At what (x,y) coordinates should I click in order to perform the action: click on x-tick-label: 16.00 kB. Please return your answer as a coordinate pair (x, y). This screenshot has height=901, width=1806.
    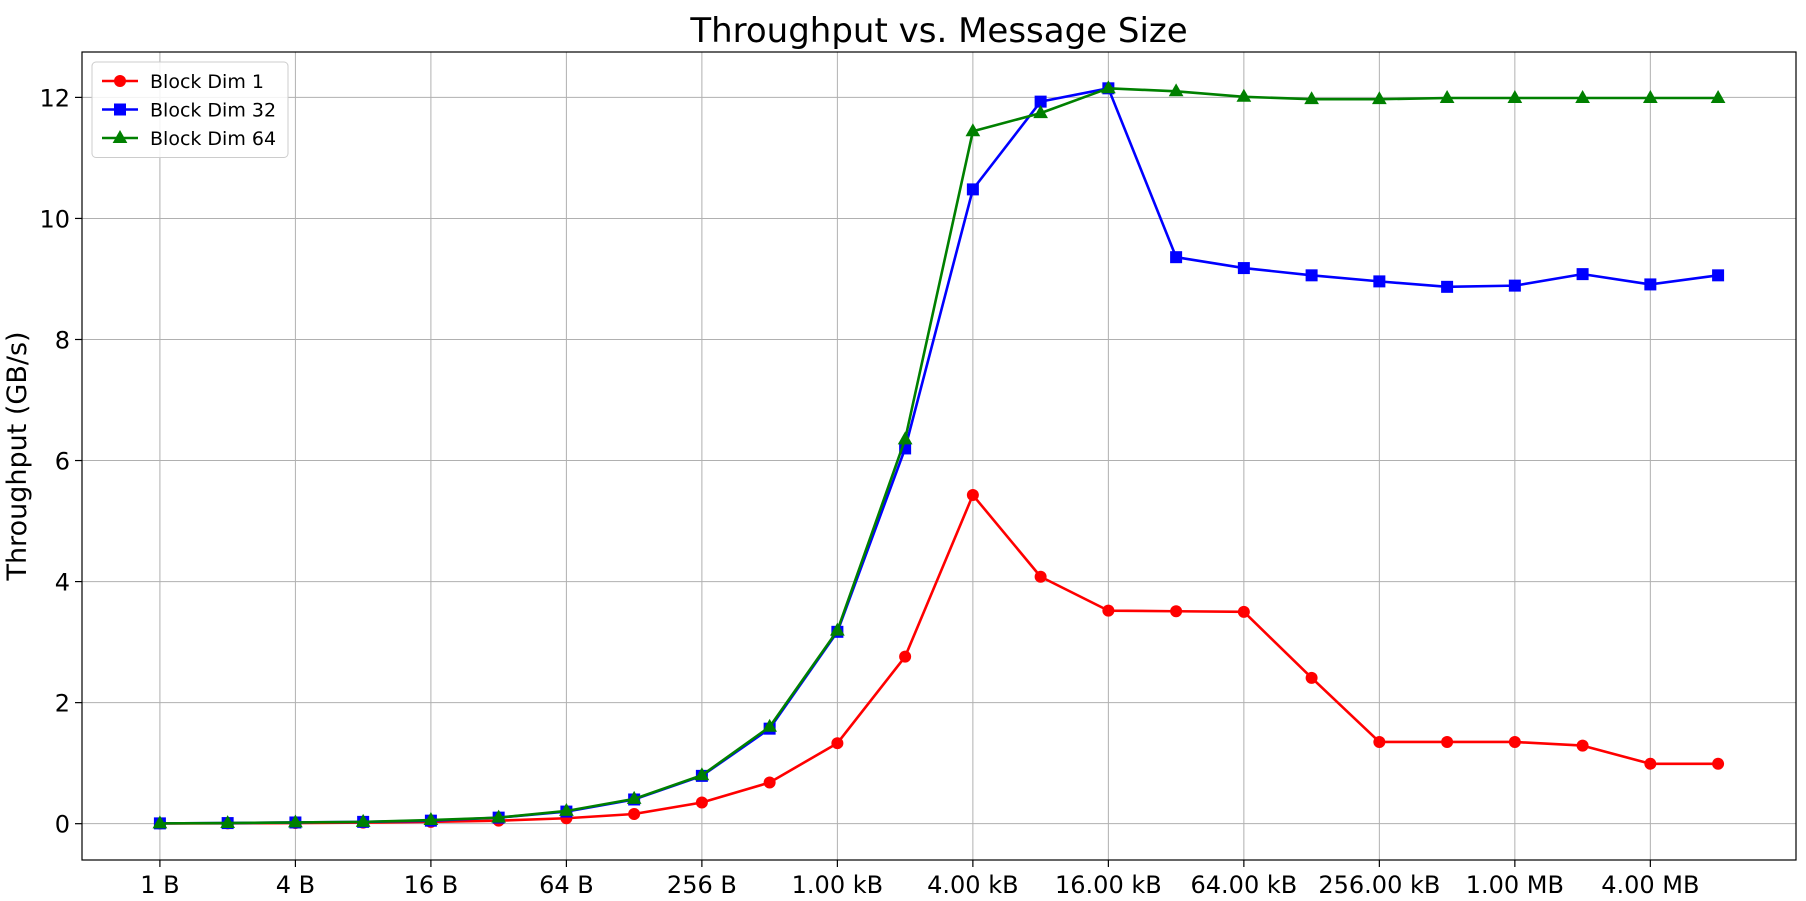
    Looking at the image, I should click on (1108, 885).